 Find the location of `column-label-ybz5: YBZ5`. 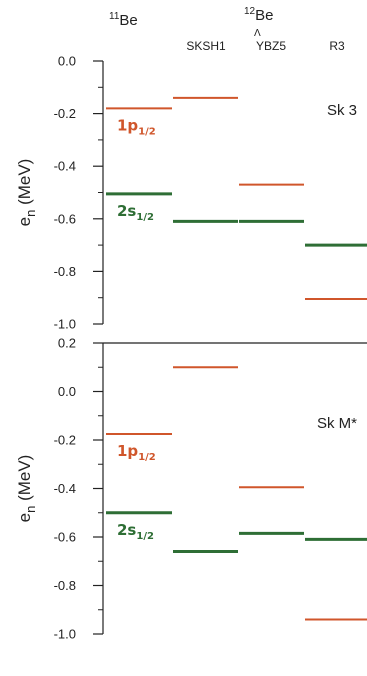

column-label-ybz5: YBZ5 is located at coordinates (271, 46).